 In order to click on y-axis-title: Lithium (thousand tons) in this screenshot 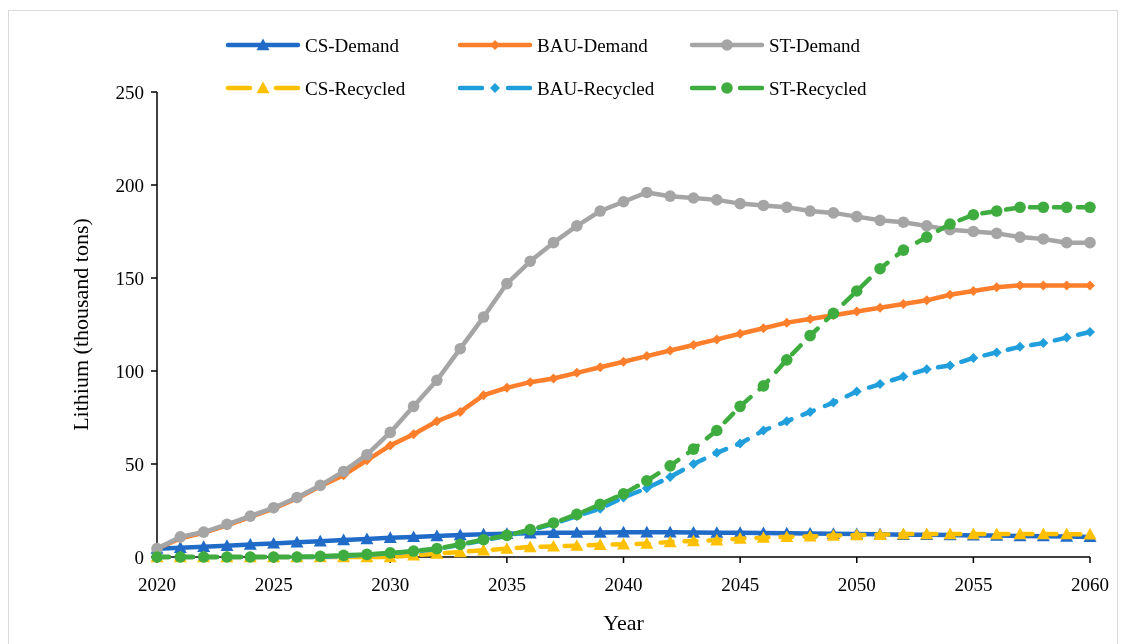, I will do `click(80, 324)`.